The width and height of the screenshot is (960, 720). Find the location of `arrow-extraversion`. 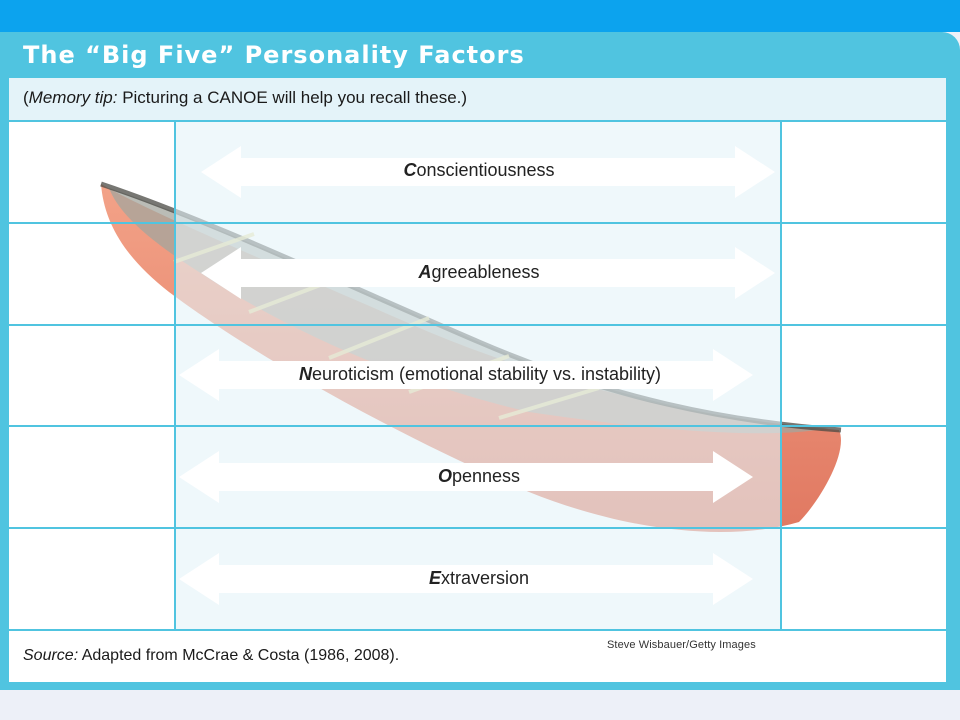

arrow-extraversion is located at coordinates (466, 579).